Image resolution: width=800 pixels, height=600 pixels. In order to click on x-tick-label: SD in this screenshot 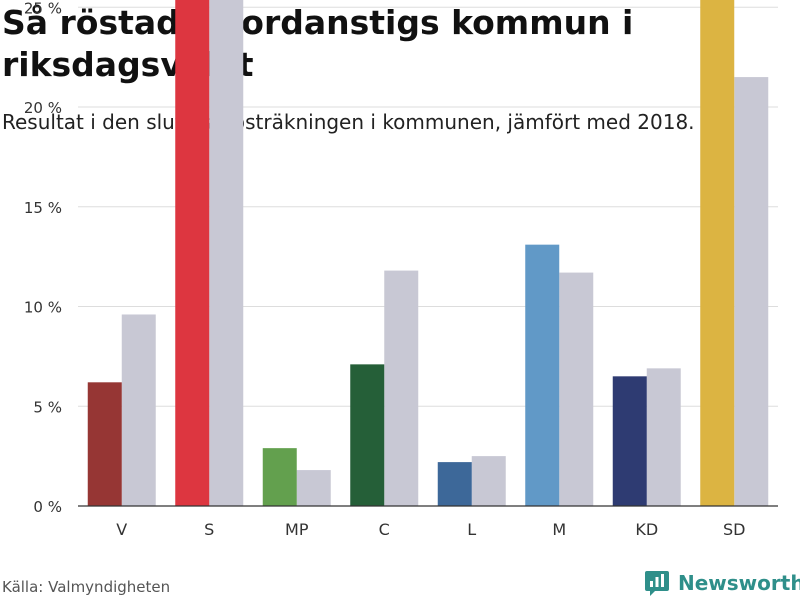, I will do `click(734, 529)`.